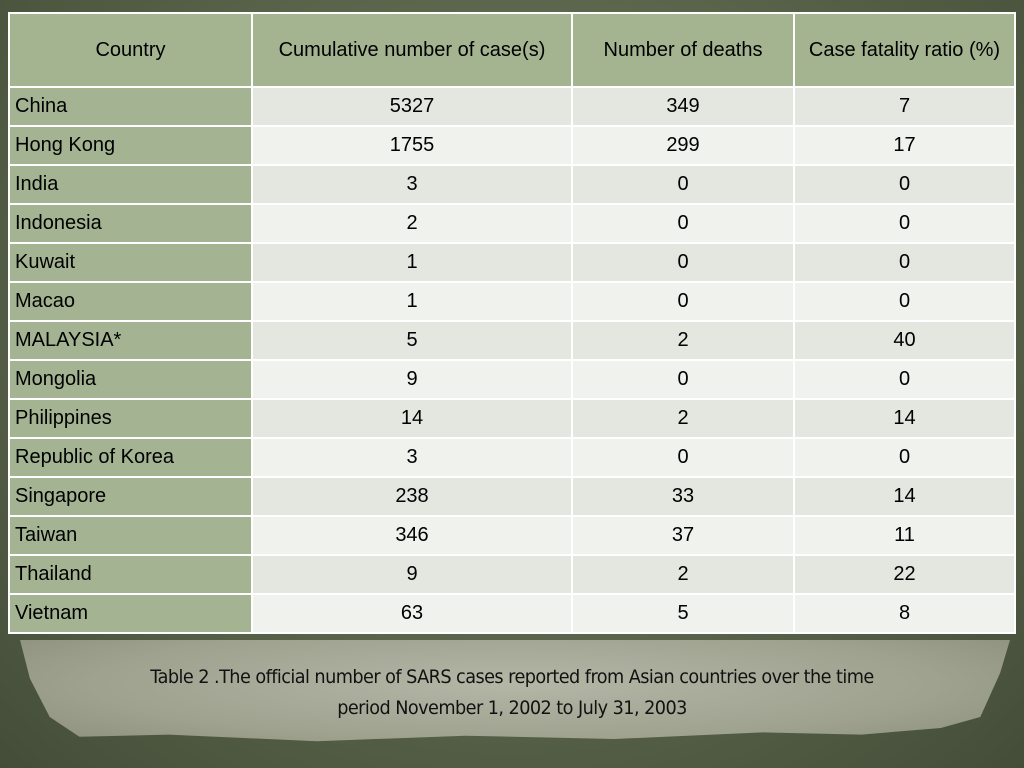 This screenshot has height=768, width=1024. What do you see at coordinates (412, 50) in the screenshot?
I see `header-cases: Cumulative number of case(s)` at bounding box center [412, 50].